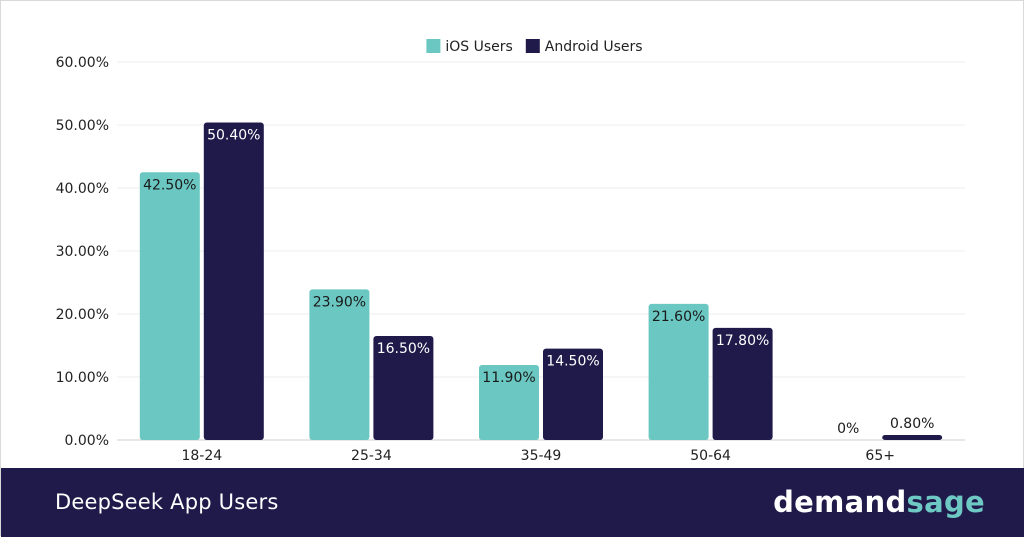  What do you see at coordinates (478, 47) in the screenshot?
I see `legend-label: iOS Users` at bounding box center [478, 47].